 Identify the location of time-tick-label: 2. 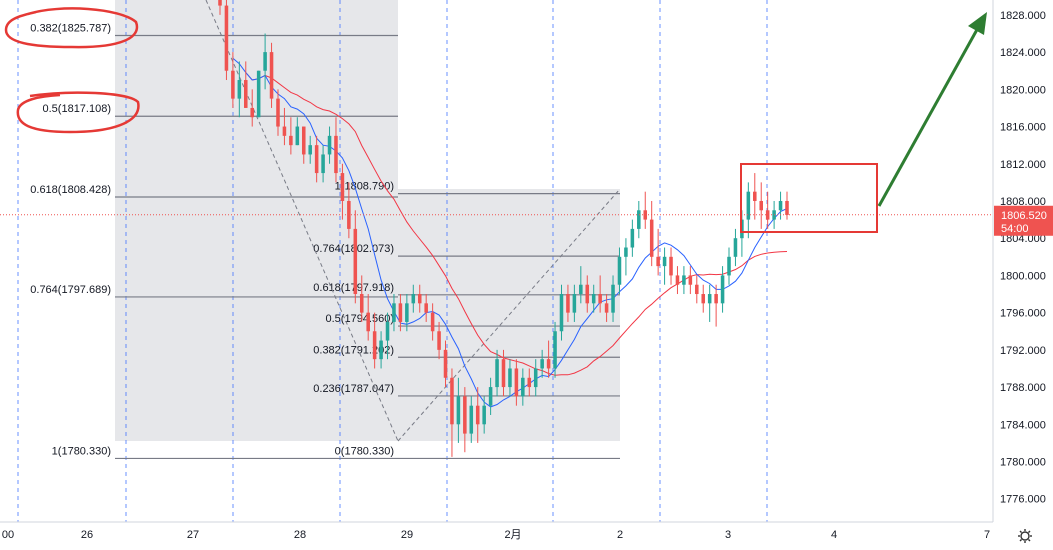
(620, 535).